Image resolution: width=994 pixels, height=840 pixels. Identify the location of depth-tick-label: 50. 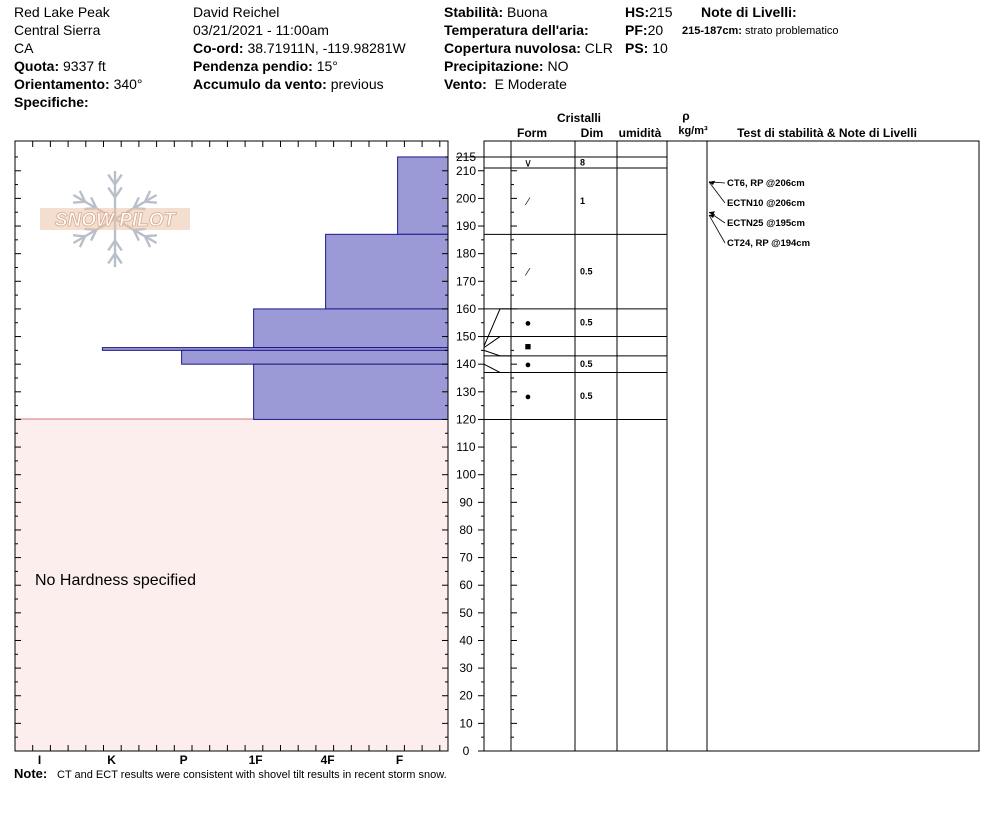
(466, 613).